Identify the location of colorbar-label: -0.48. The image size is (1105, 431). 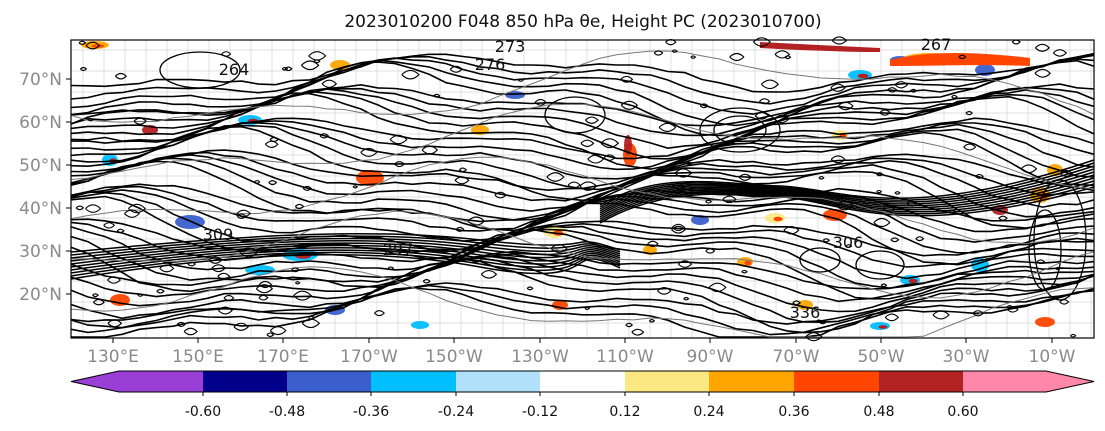
(287, 412).